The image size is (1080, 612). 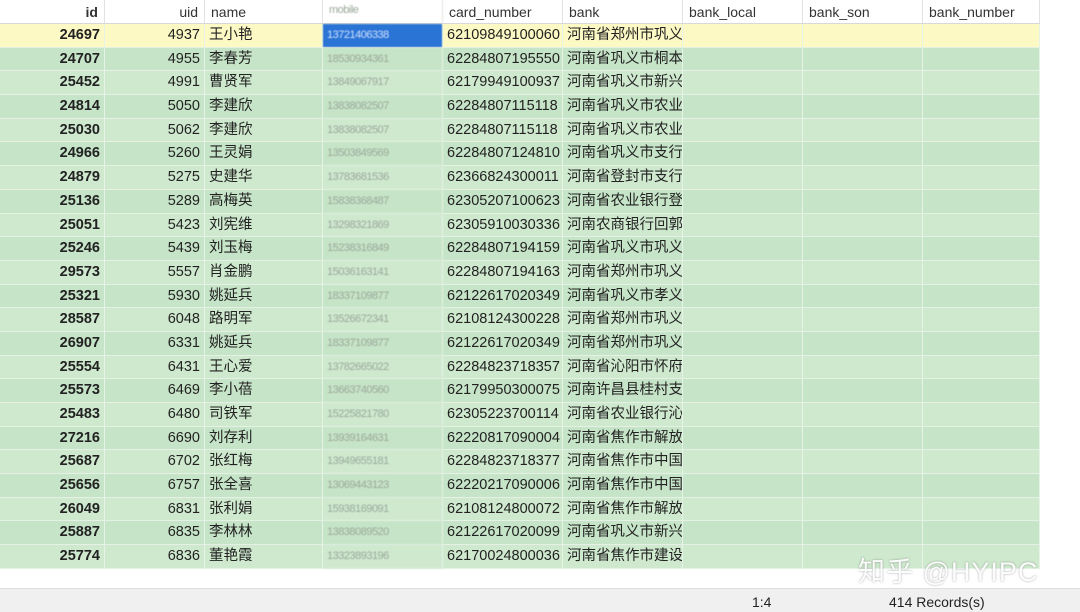 What do you see at coordinates (264, 272) in the screenshot?
I see `cell-name: 肖金鹏` at bounding box center [264, 272].